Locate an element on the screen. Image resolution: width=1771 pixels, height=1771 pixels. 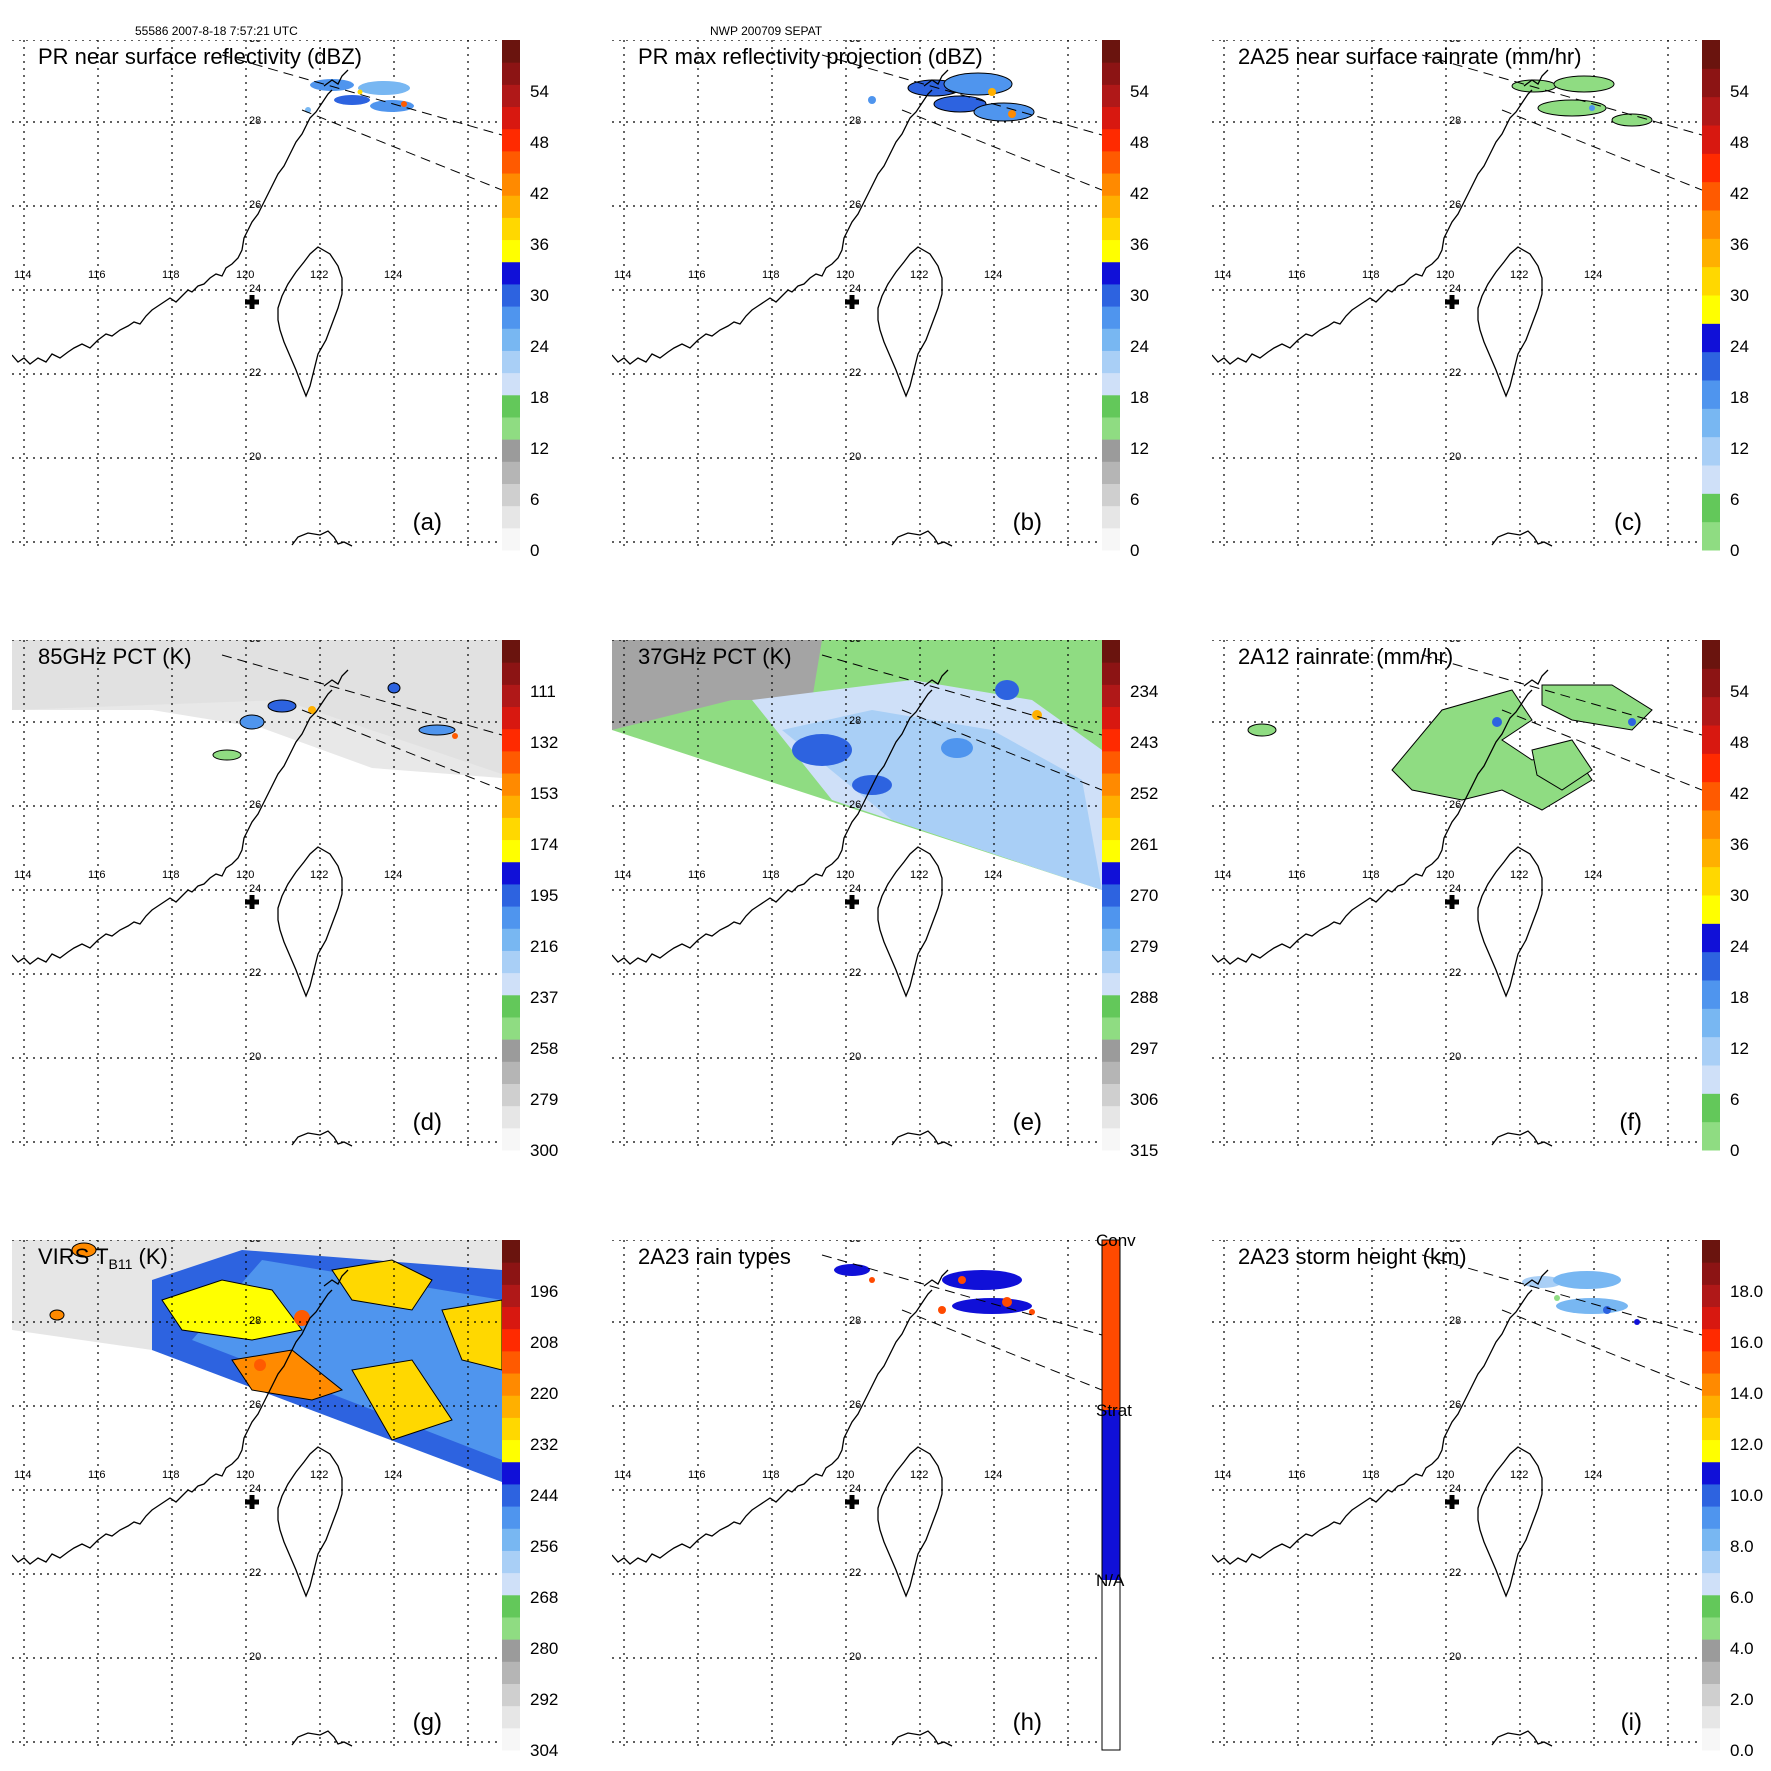
panel-b-letter: (b) is located at coordinates (1027, 522).